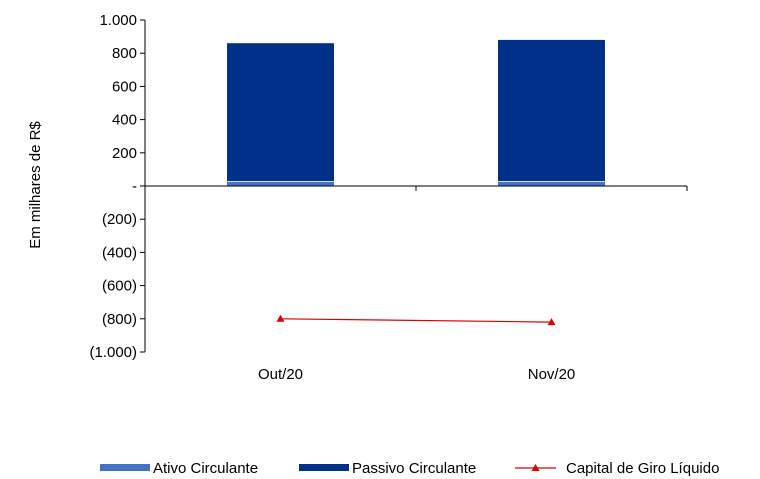  I want to click on y-tick-label: 200, so click(124, 153).